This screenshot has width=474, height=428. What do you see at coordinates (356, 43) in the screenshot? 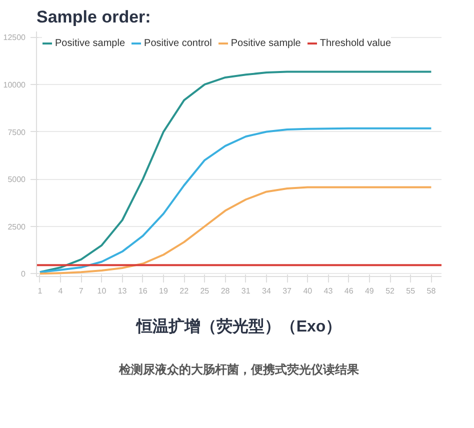
I see `legend-label: Threshold value` at bounding box center [356, 43].